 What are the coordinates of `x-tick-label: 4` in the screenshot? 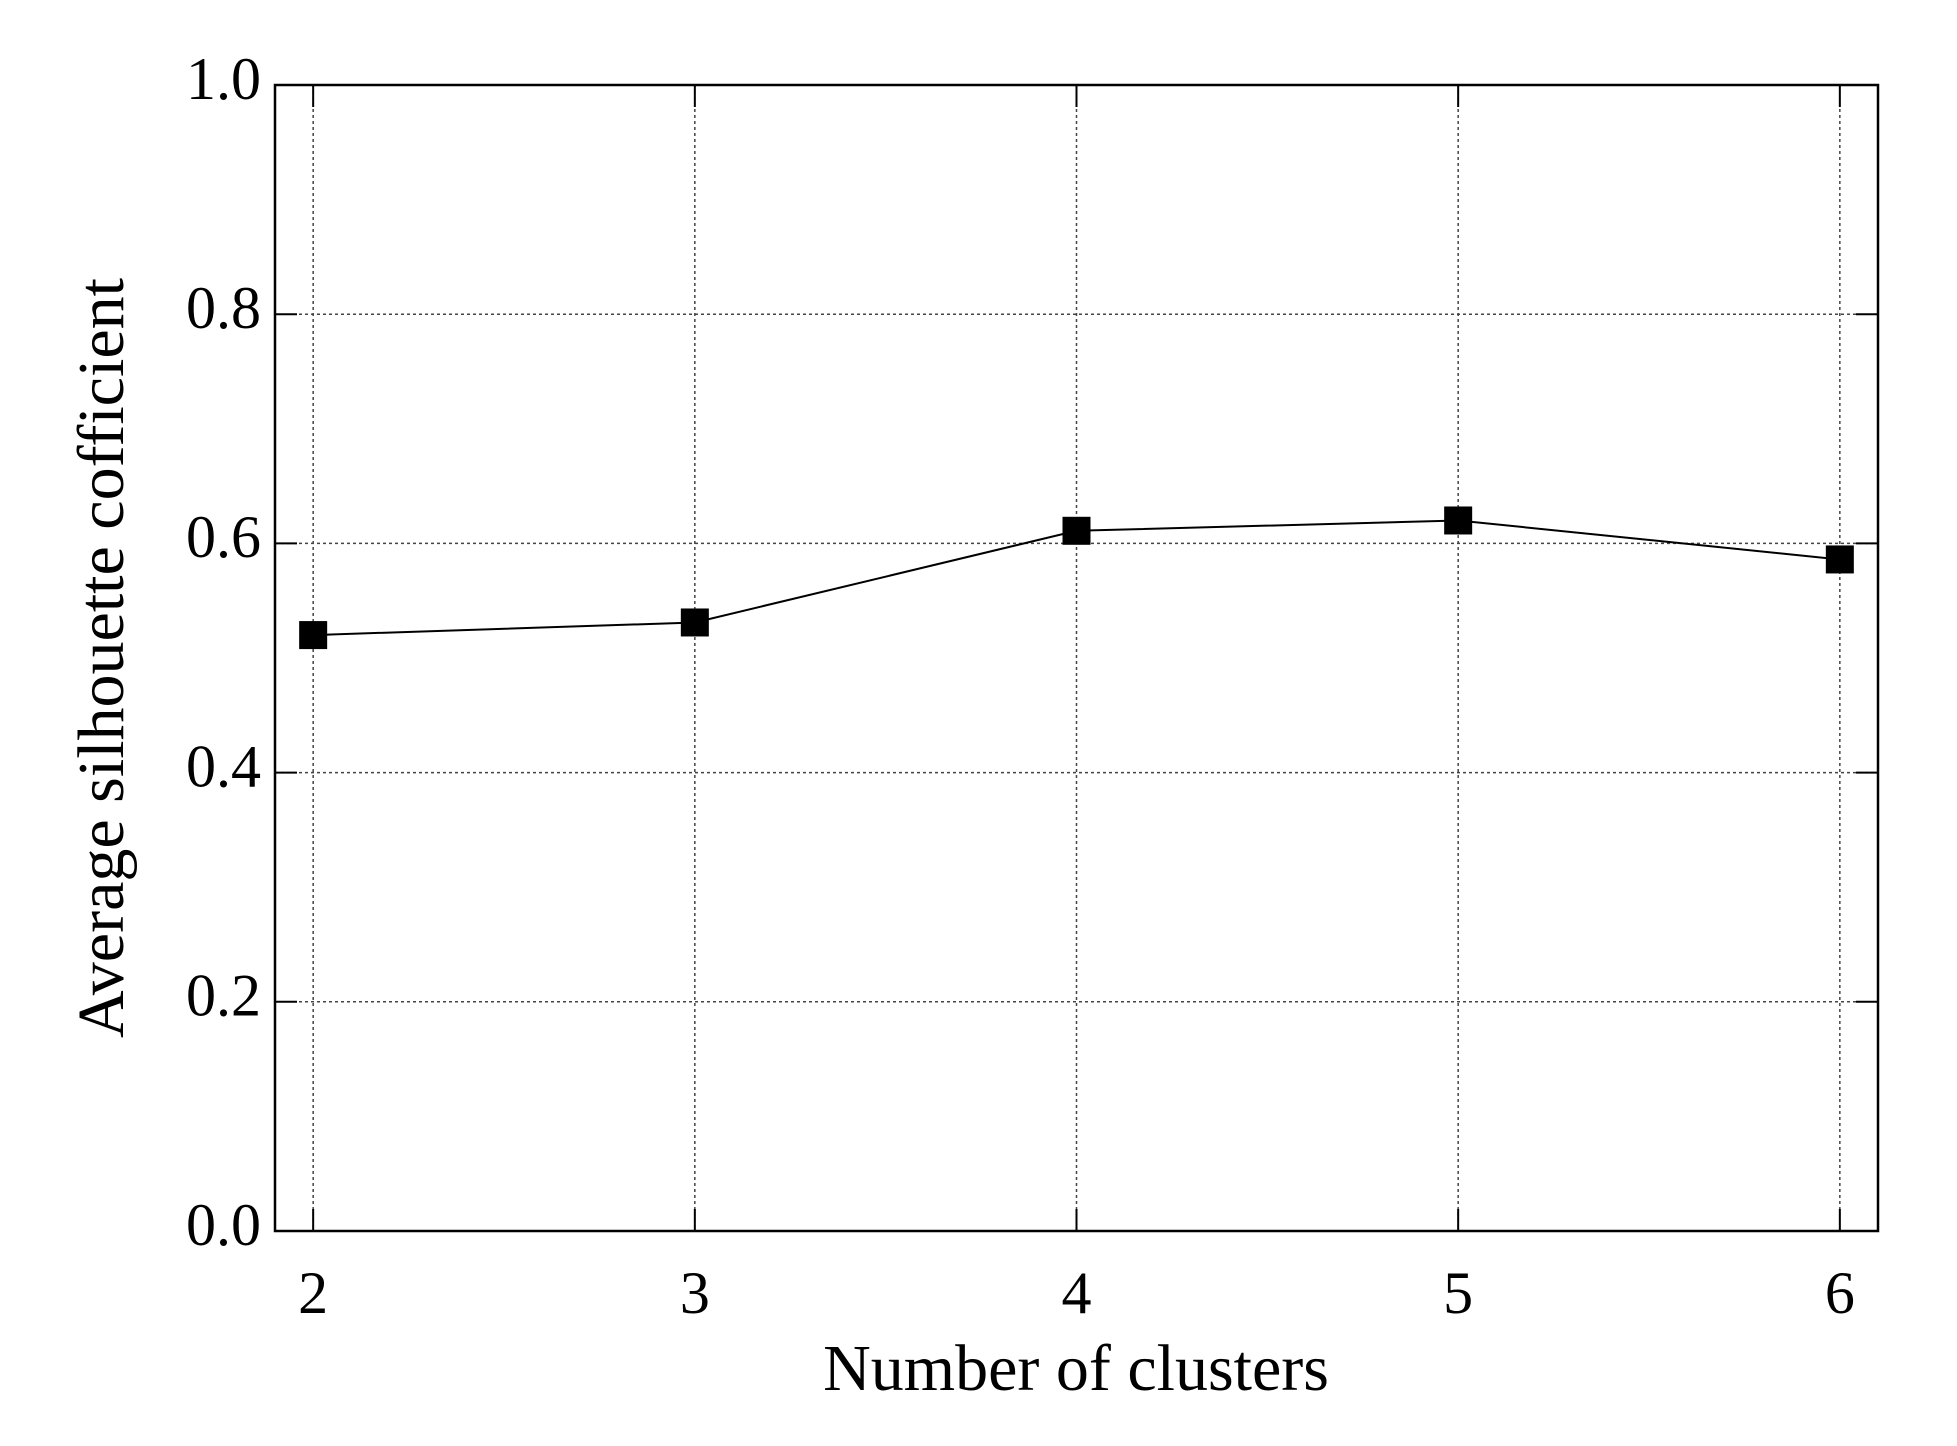 It's located at (1077, 1293).